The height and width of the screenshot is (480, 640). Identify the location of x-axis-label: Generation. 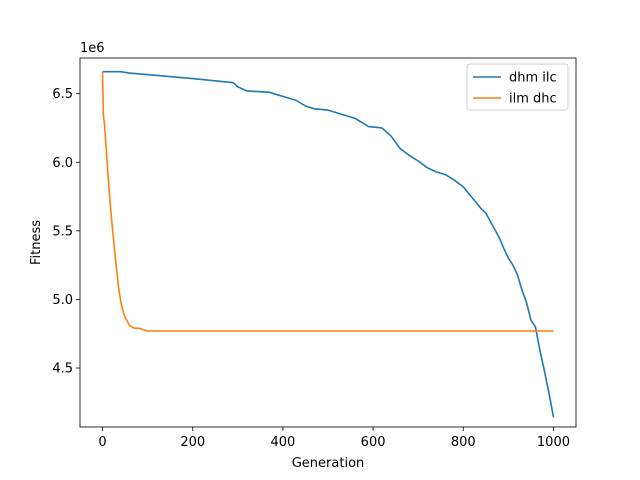
(328, 463).